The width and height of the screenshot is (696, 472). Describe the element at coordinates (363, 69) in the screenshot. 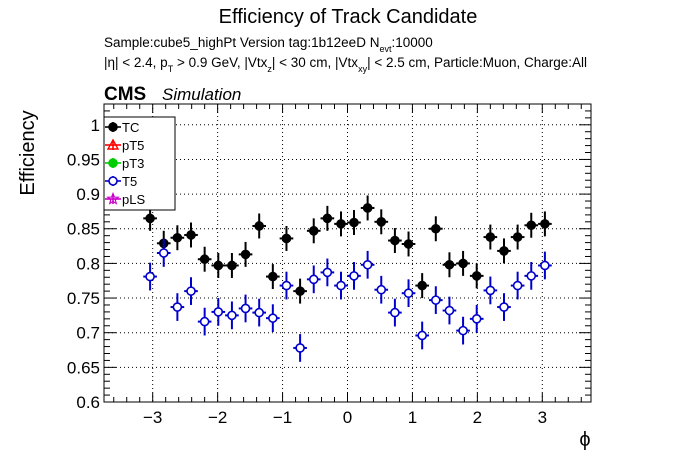

I see `info-line-2-part-5: xy` at that location.